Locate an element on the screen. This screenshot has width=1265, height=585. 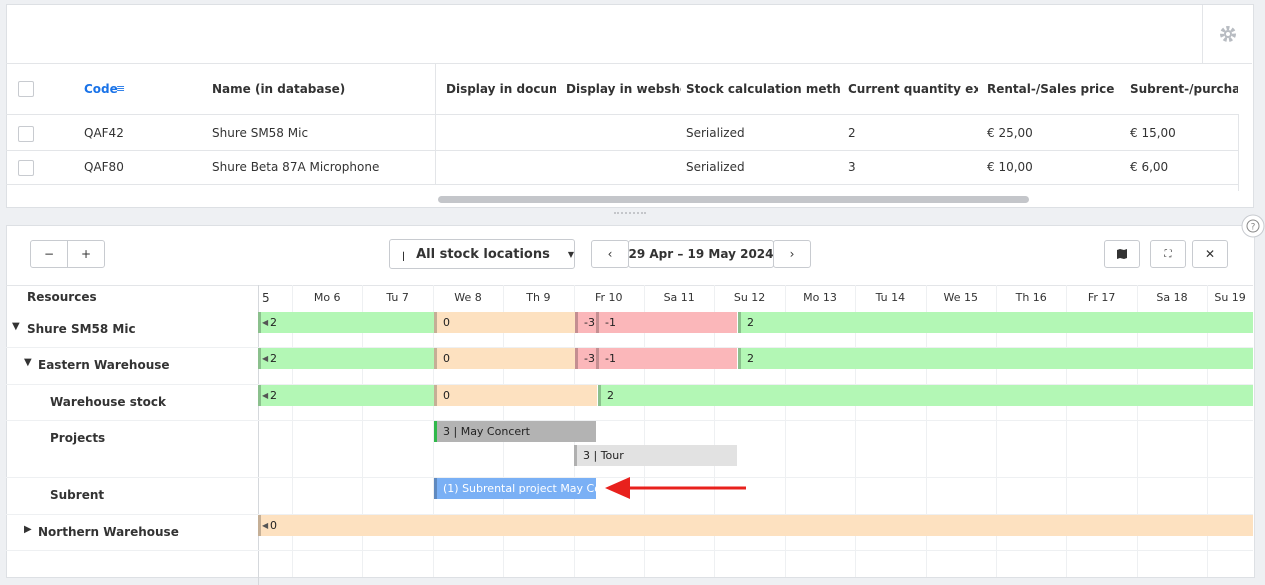
sort-icon: ≡ is located at coordinates (121, 88).